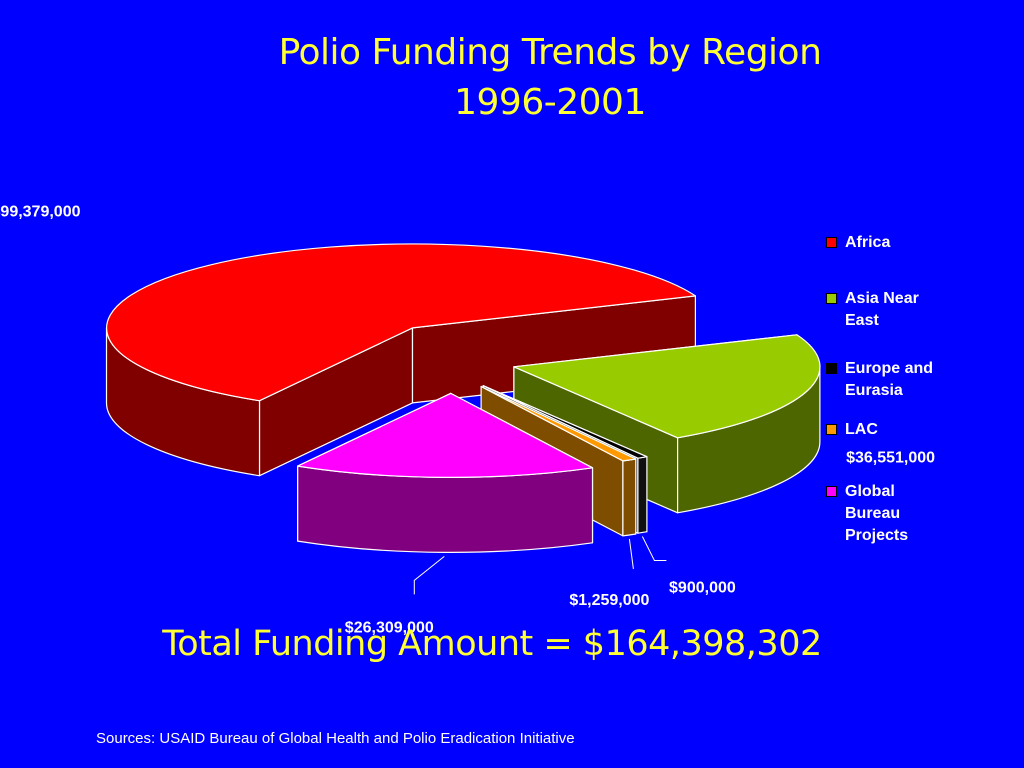 The width and height of the screenshot is (1024, 768). Describe the element at coordinates (631, 554) in the screenshot. I see `leader-line-lac` at that location.